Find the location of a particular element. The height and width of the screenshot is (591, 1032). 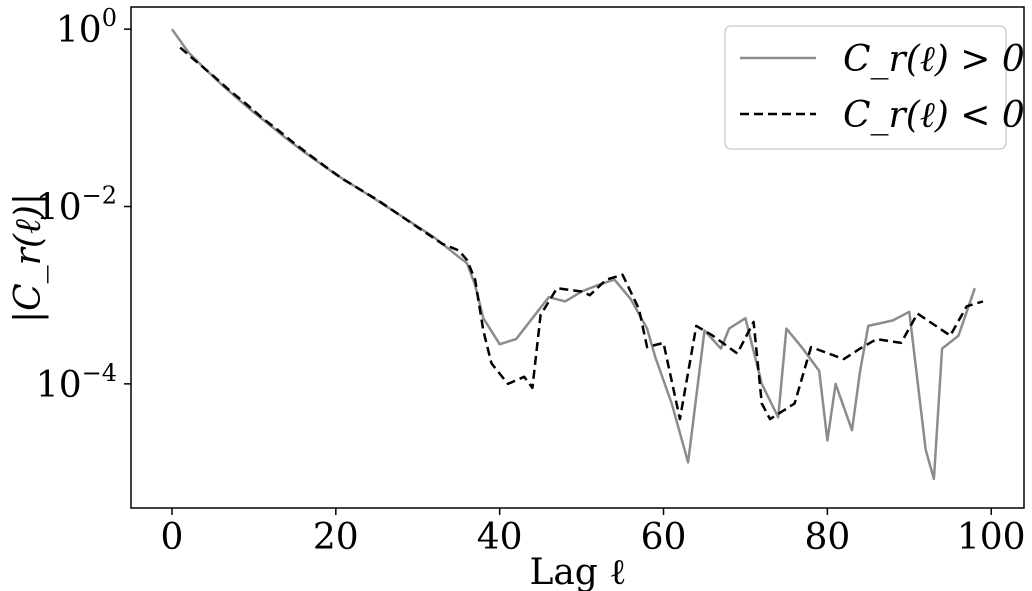

x-tick-label: 100 is located at coordinates (991, 537).